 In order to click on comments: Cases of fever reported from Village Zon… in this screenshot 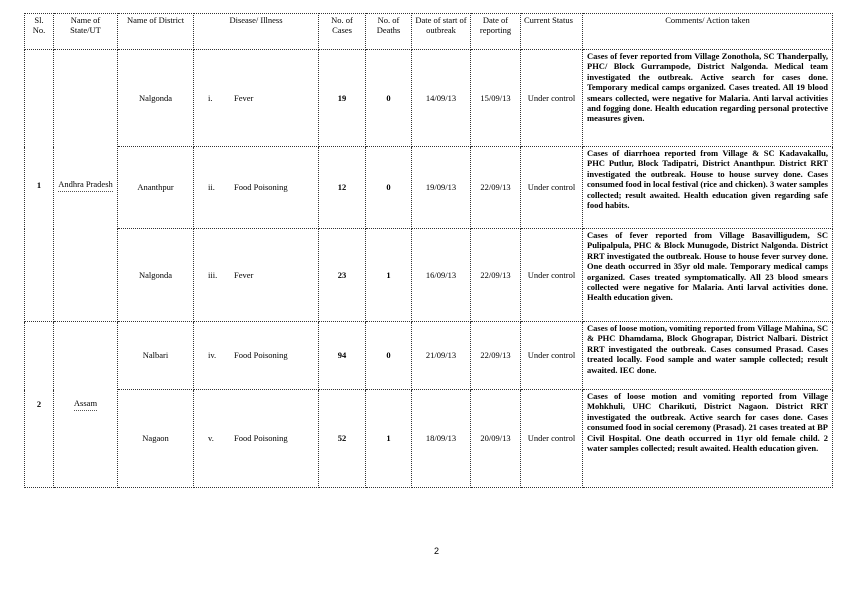, I will do `click(707, 98)`.